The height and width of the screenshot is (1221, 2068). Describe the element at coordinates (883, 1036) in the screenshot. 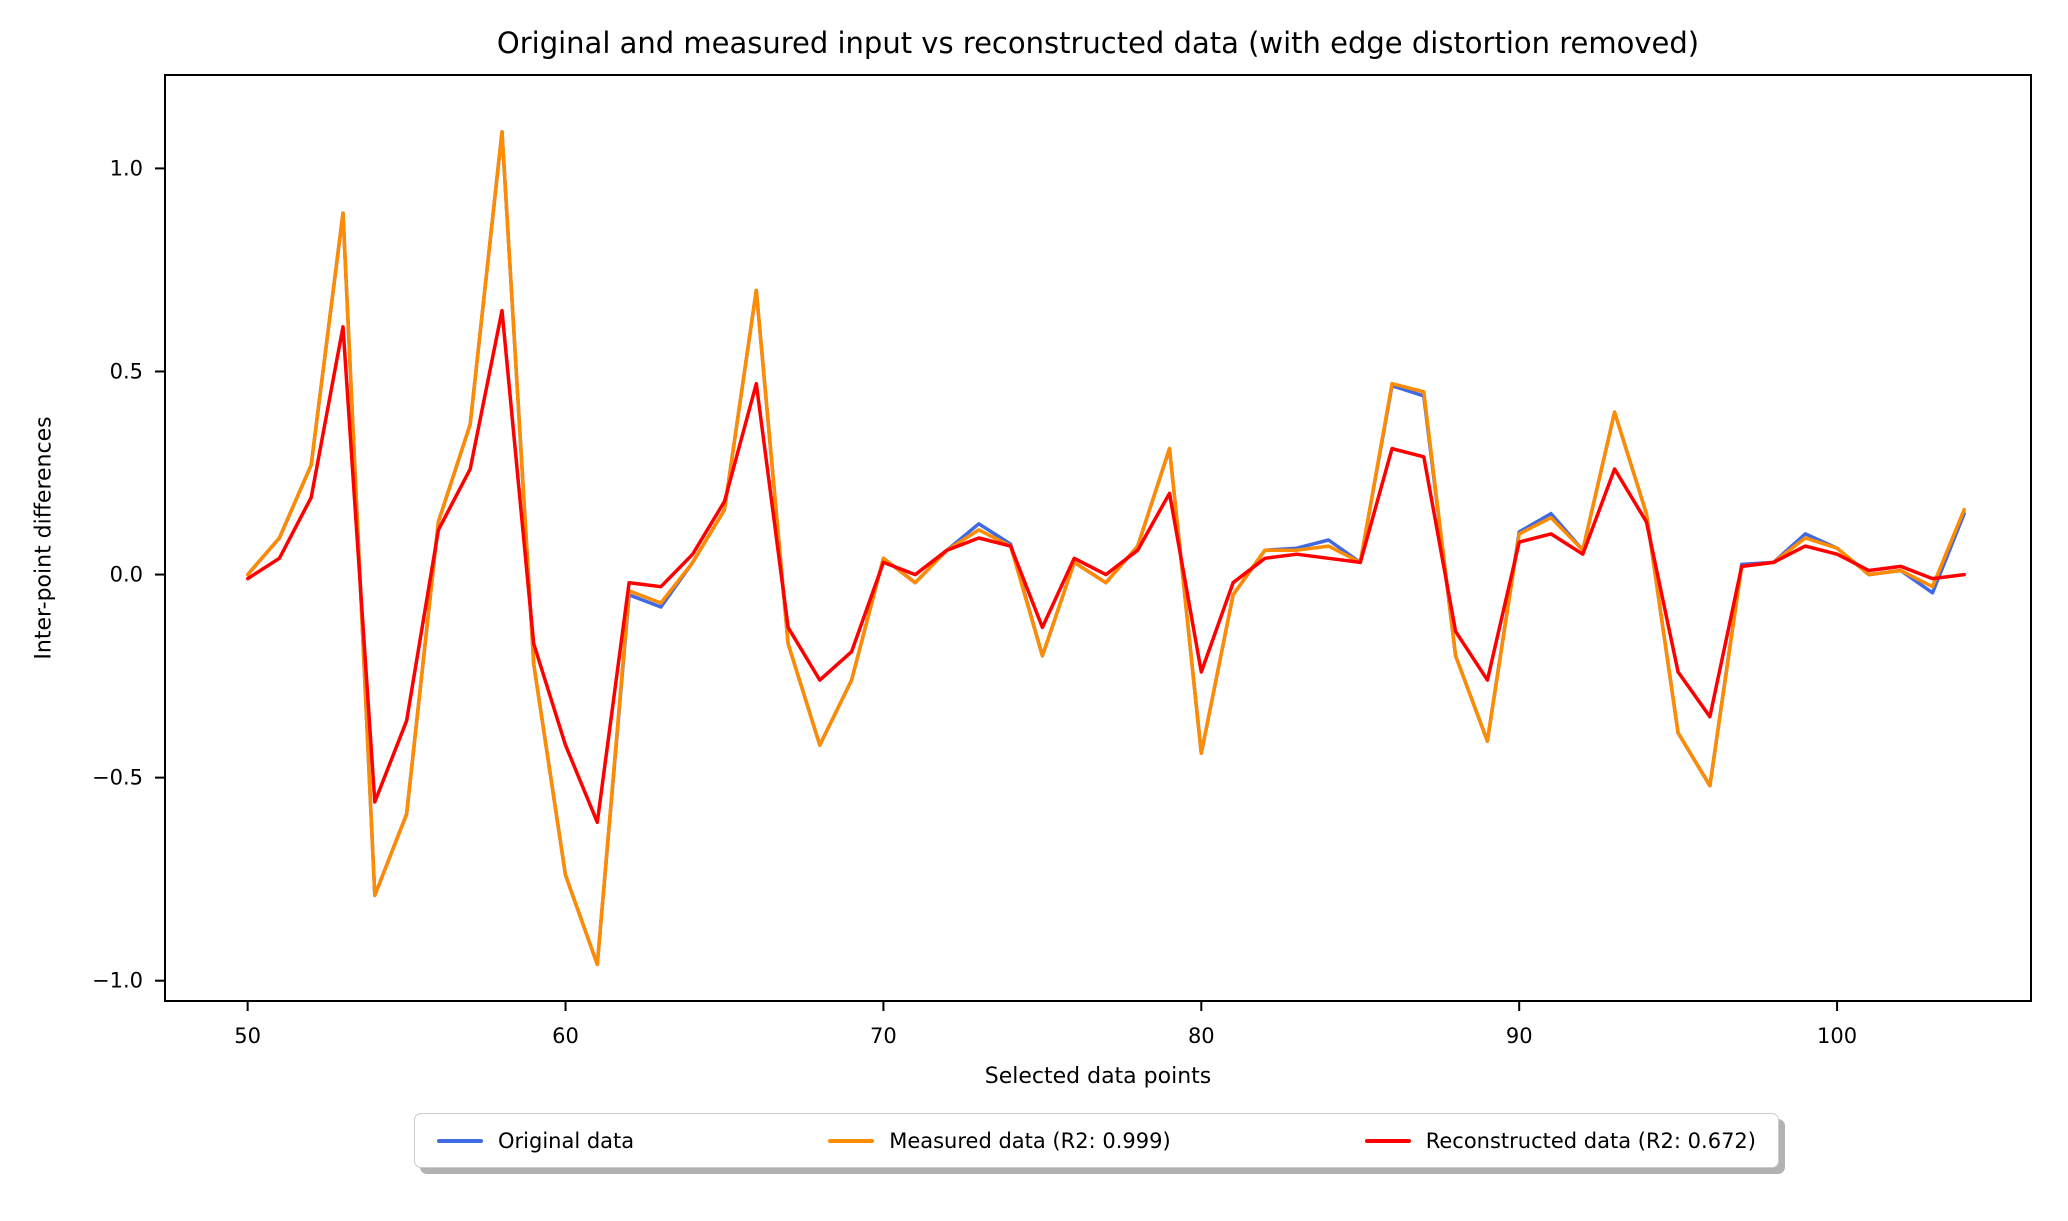

I see `x-tick-label: 70` at that location.